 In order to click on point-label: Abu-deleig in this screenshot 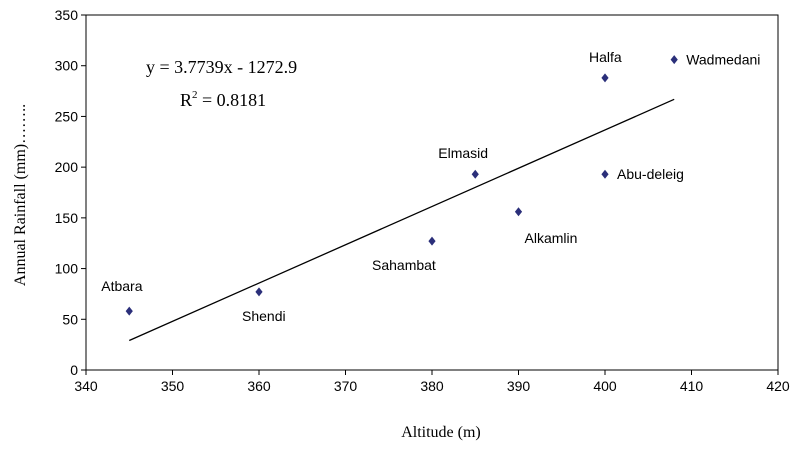, I will do `click(650, 174)`.